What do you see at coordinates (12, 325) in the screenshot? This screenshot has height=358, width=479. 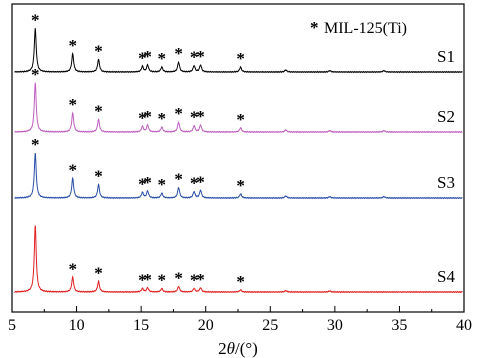 I see `x-tick-label: 5` at bounding box center [12, 325].